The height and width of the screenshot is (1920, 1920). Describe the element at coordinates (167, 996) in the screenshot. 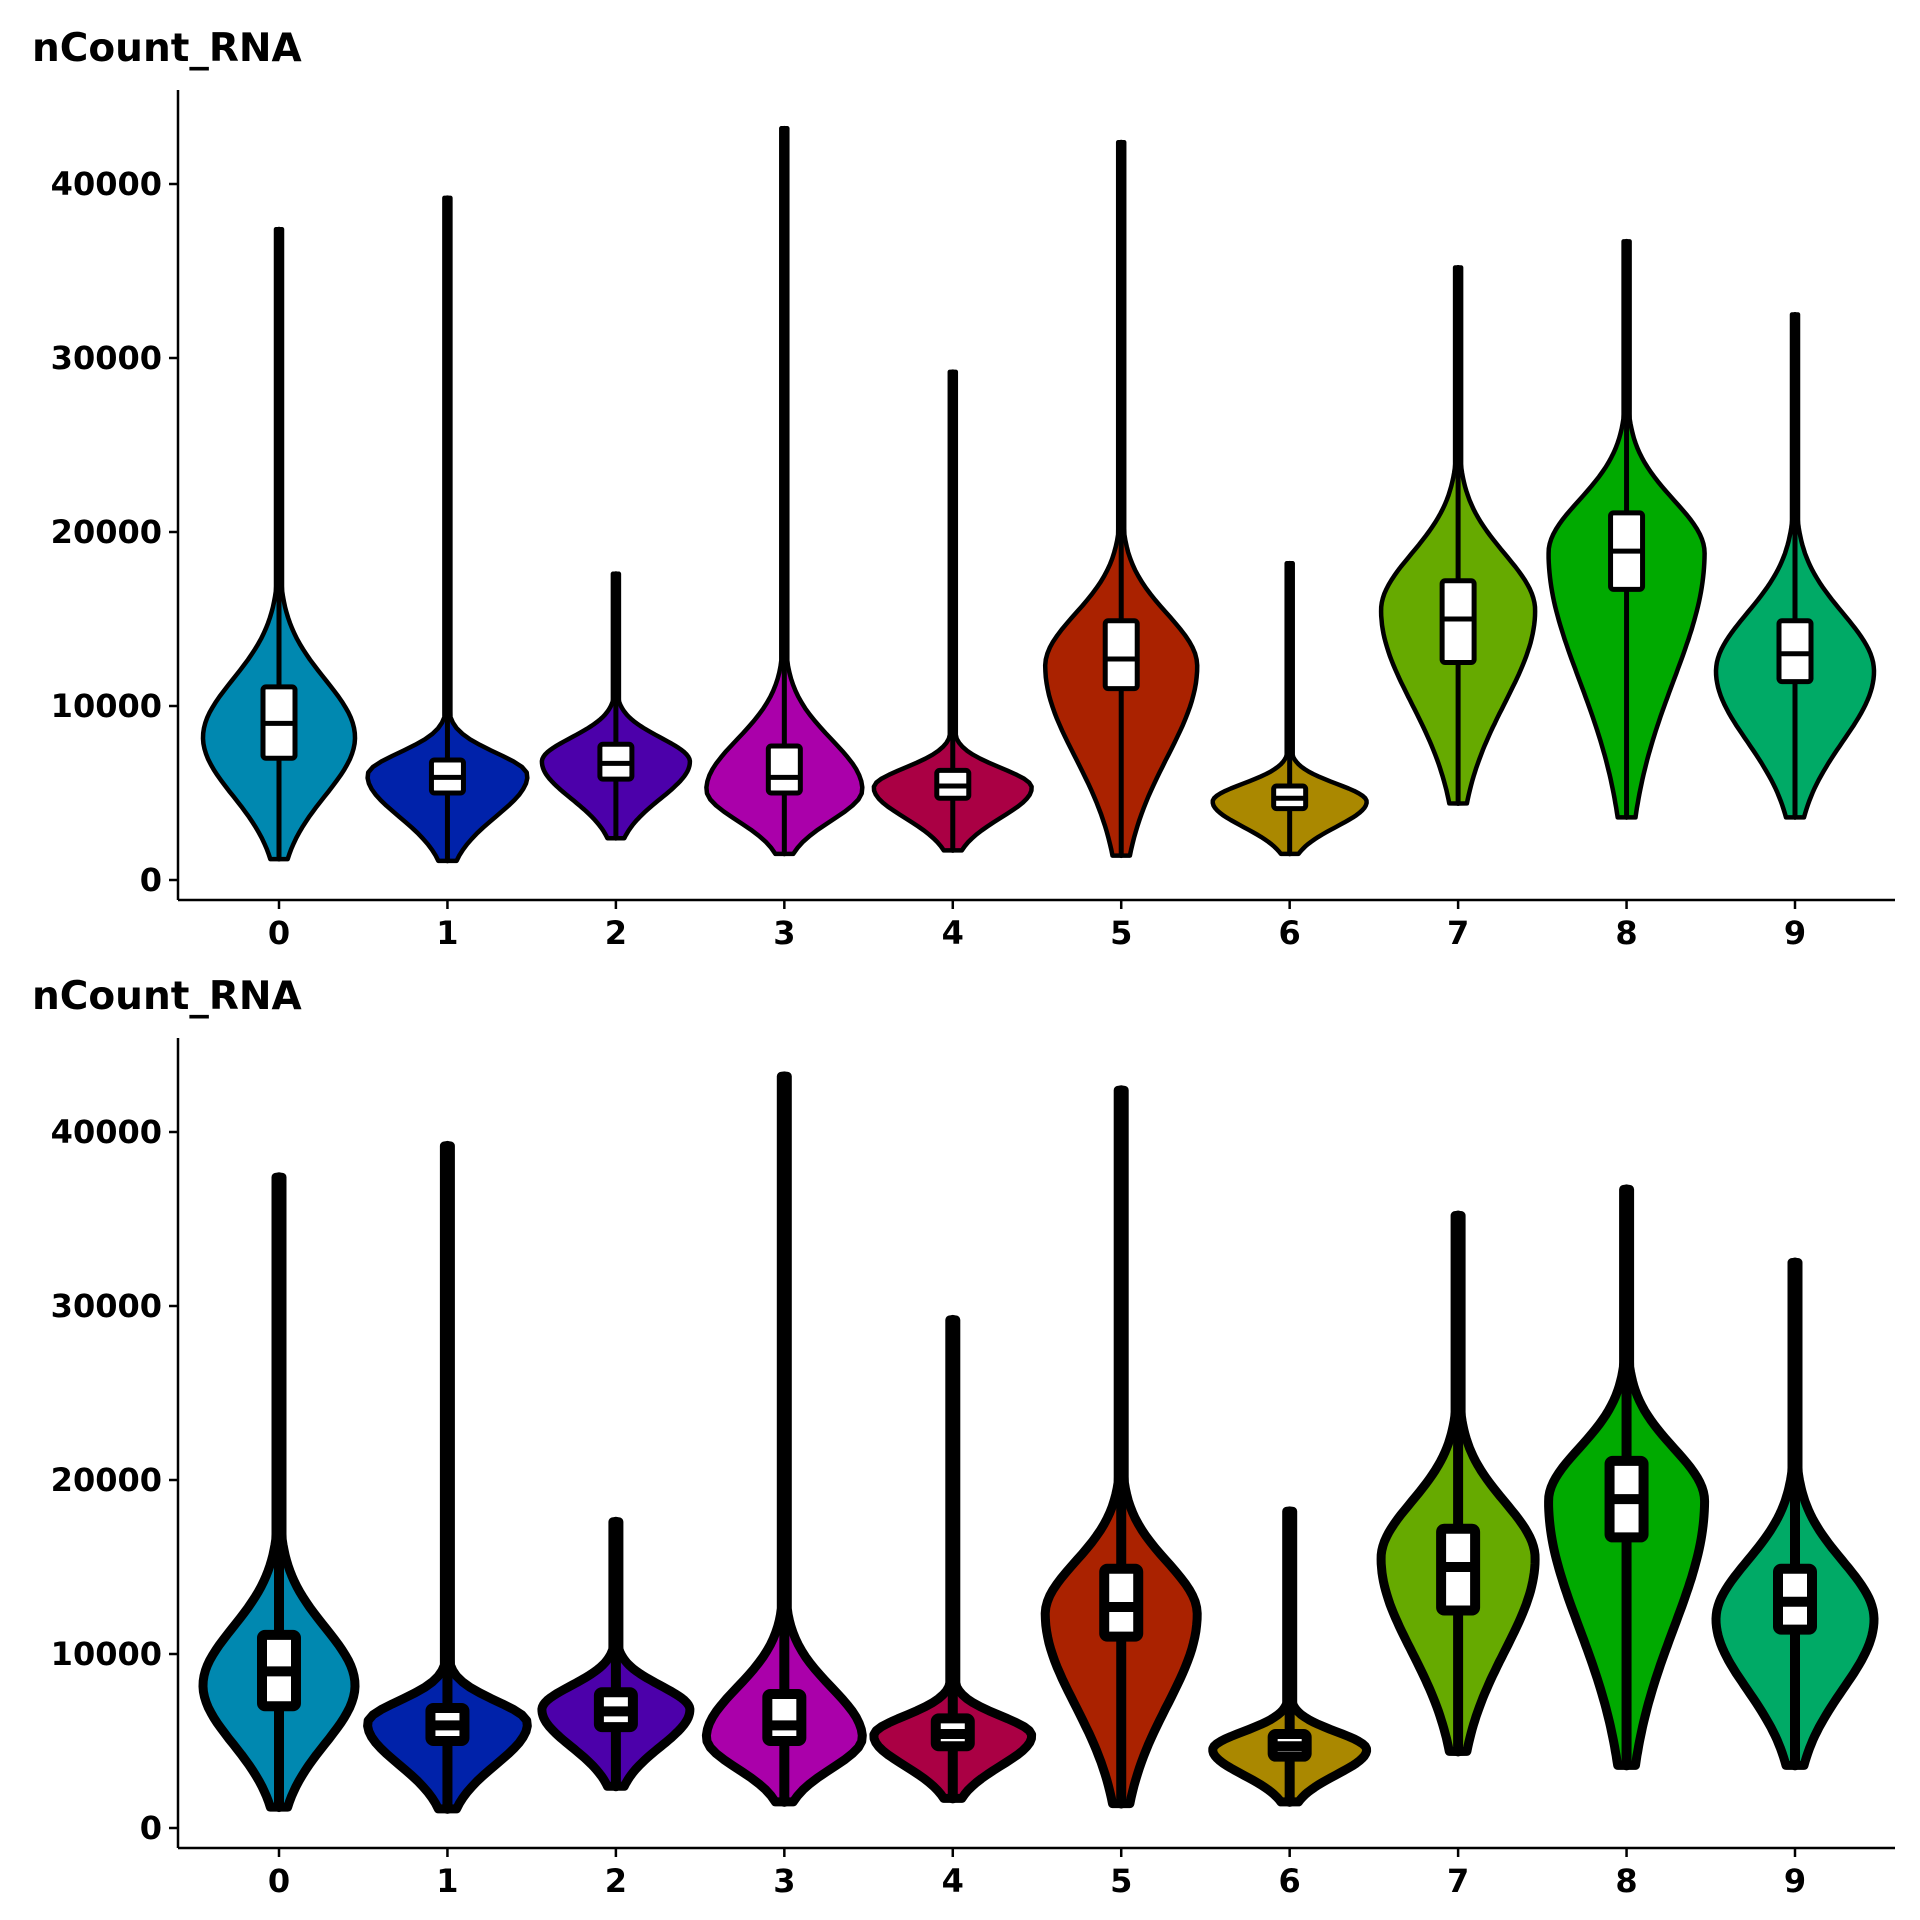

I see `bottom-panel-title: nCount_RNA` at that location.